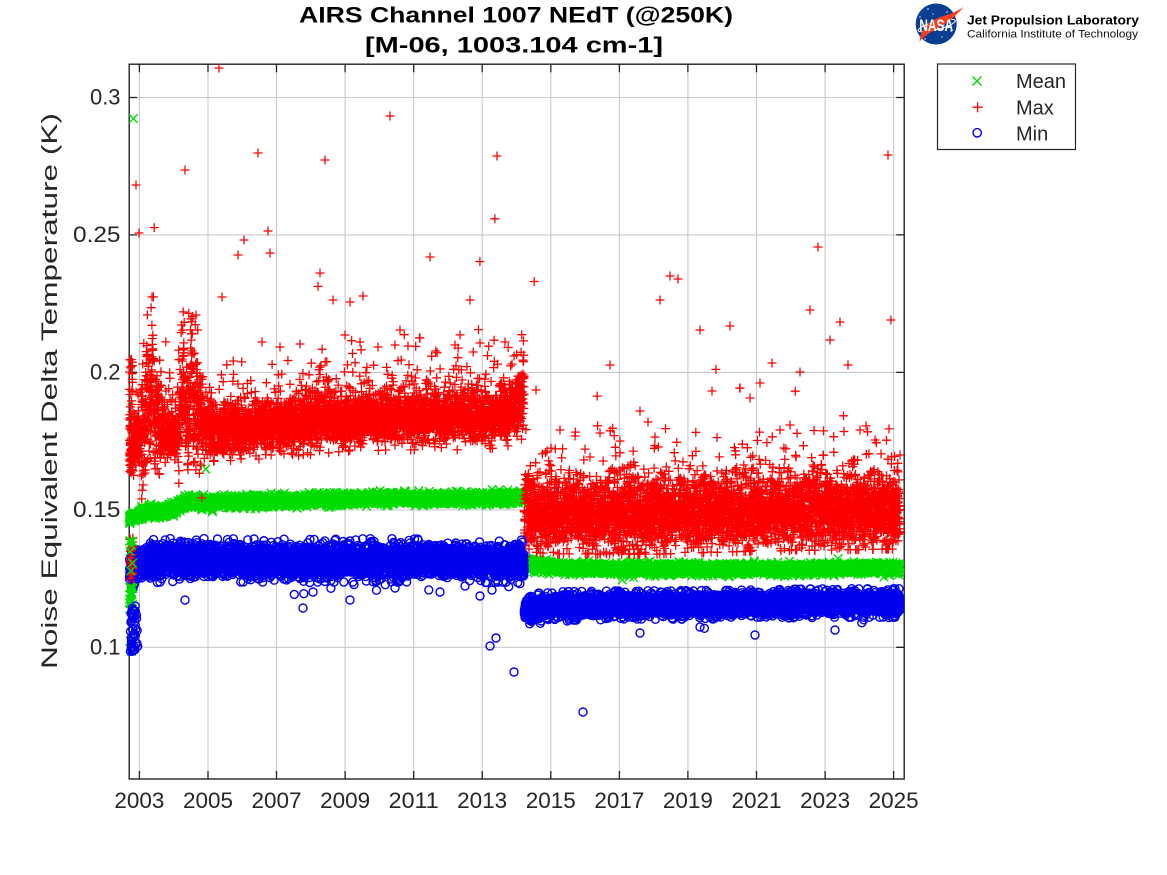 This screenshot has height=875, width=1167. What do you see at coordinates (825, 800) in the screenshot?
I see `svg-text: 2023` at bounding box center [825, 800].